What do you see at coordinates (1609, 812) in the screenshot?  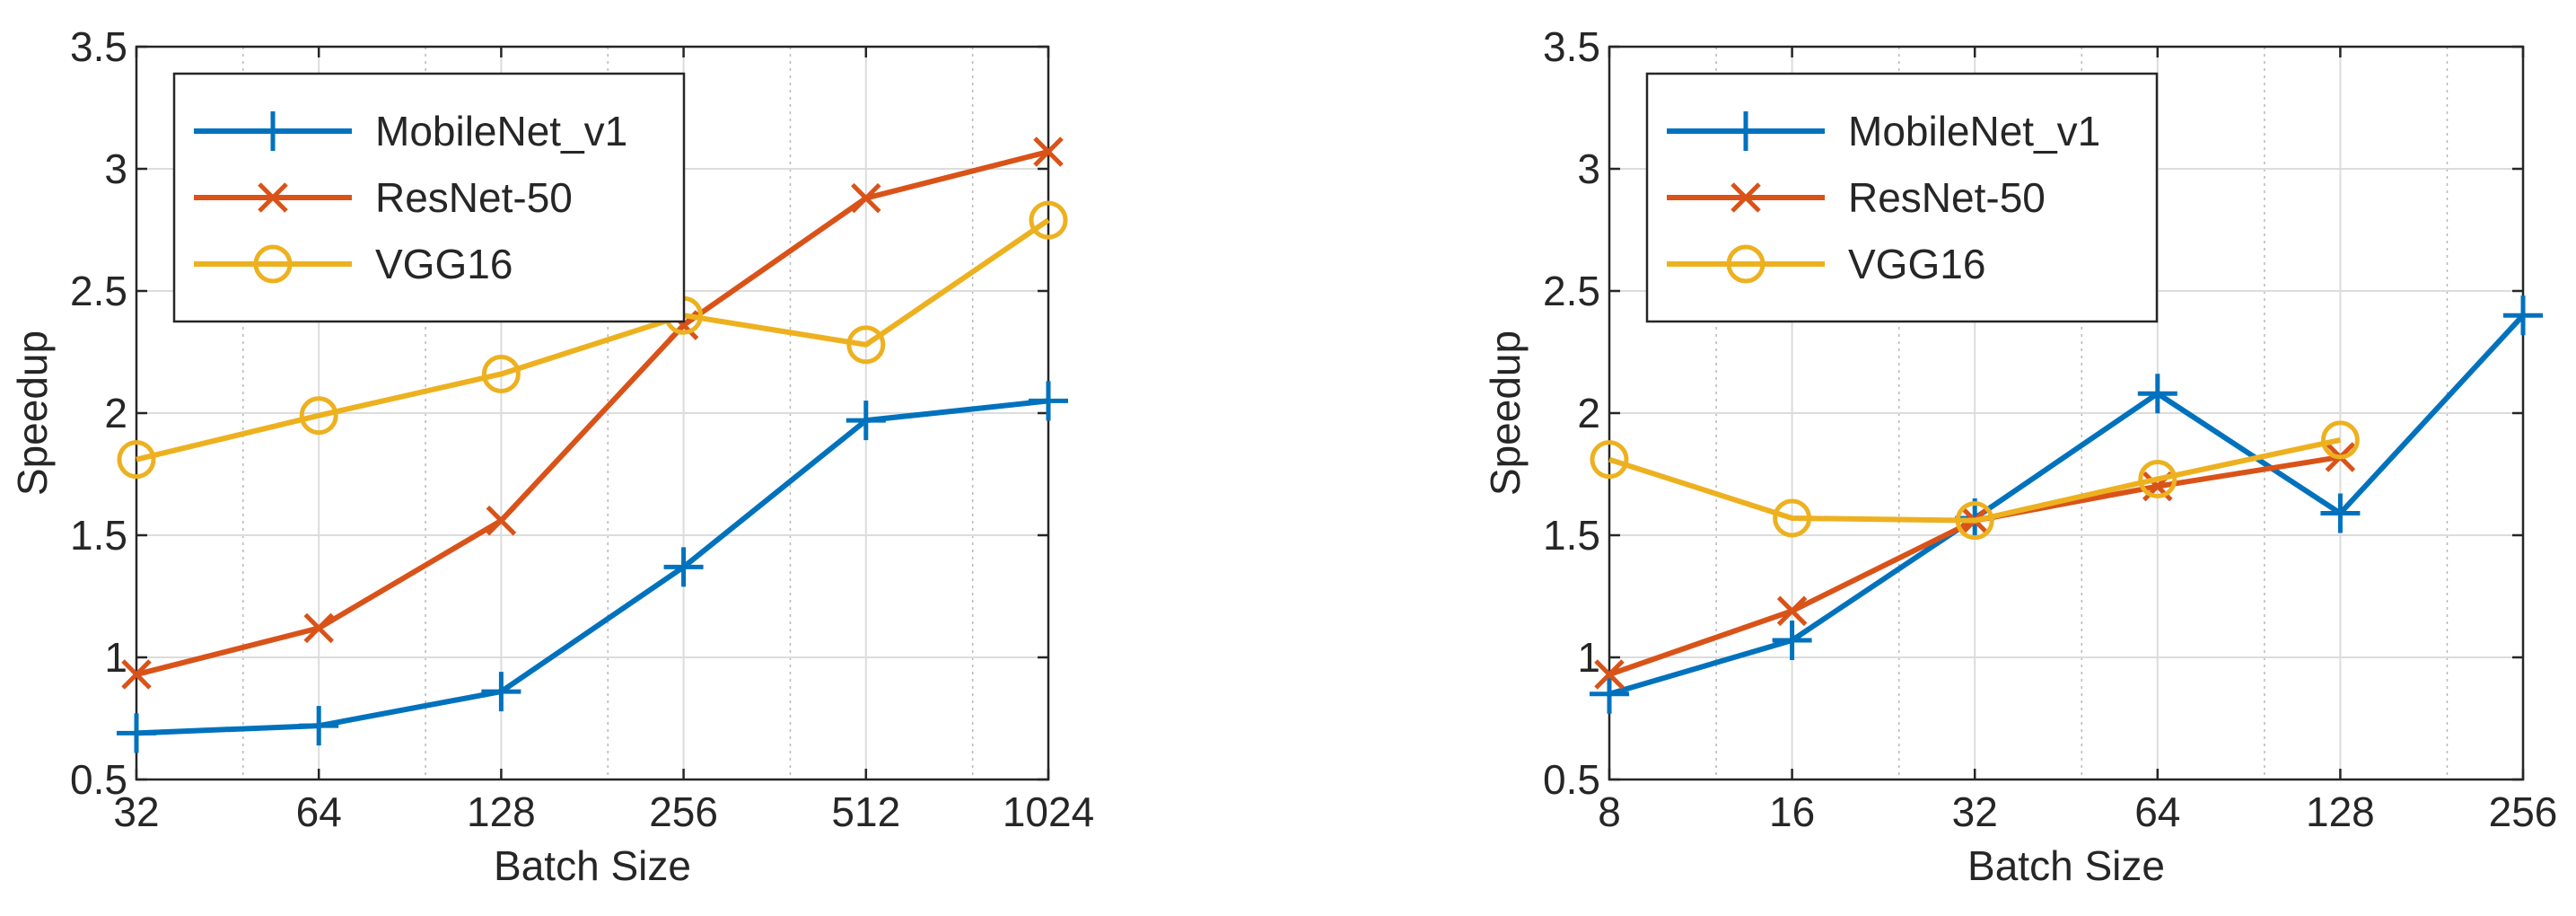 I see `x-tick-label: 8` at bounding box center [1609, 812].